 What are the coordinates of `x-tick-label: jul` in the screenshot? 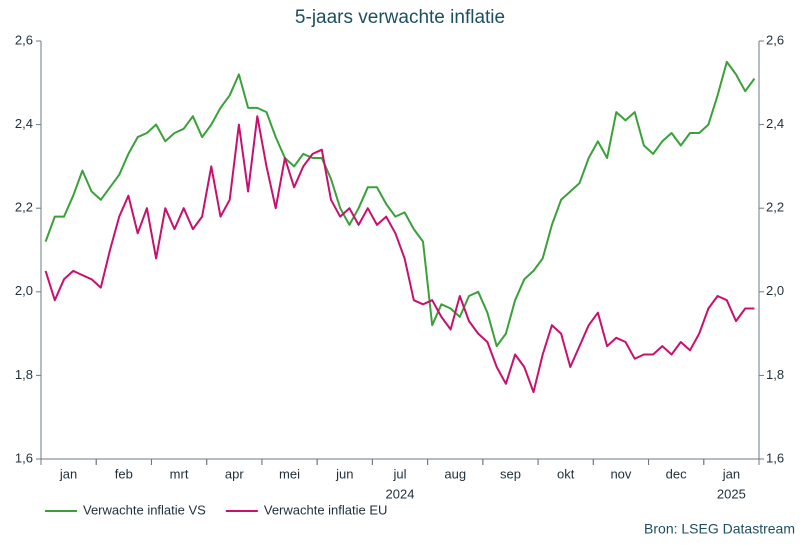 It's located at (399, 473).